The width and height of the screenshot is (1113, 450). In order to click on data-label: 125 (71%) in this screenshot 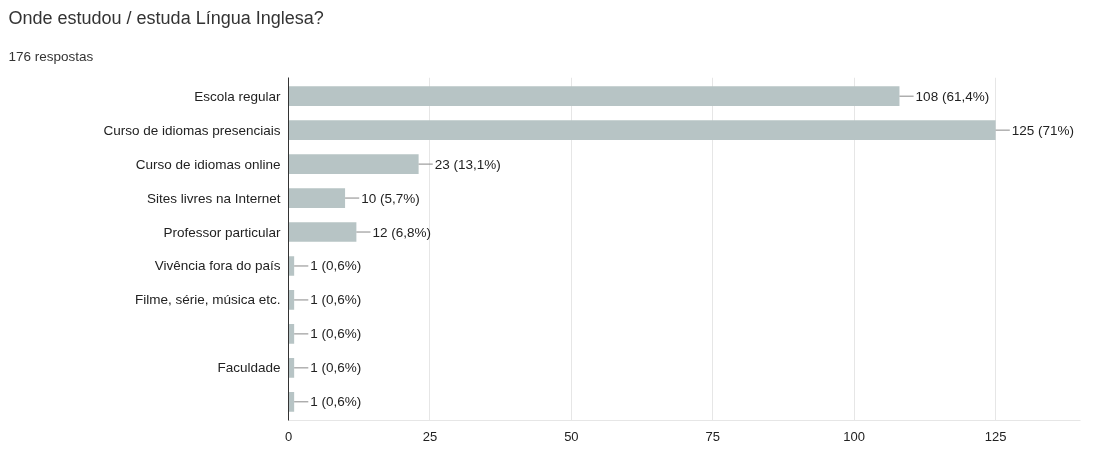, I will do `click(1043, 130)`.